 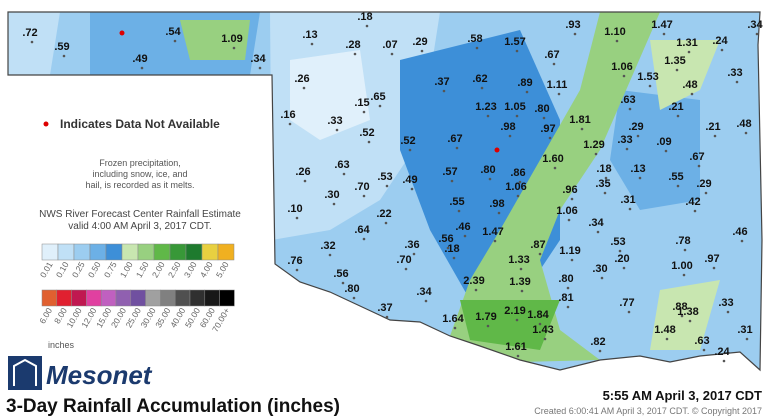 I want to click on station-value: 1.00, so click(x=681, y=266).